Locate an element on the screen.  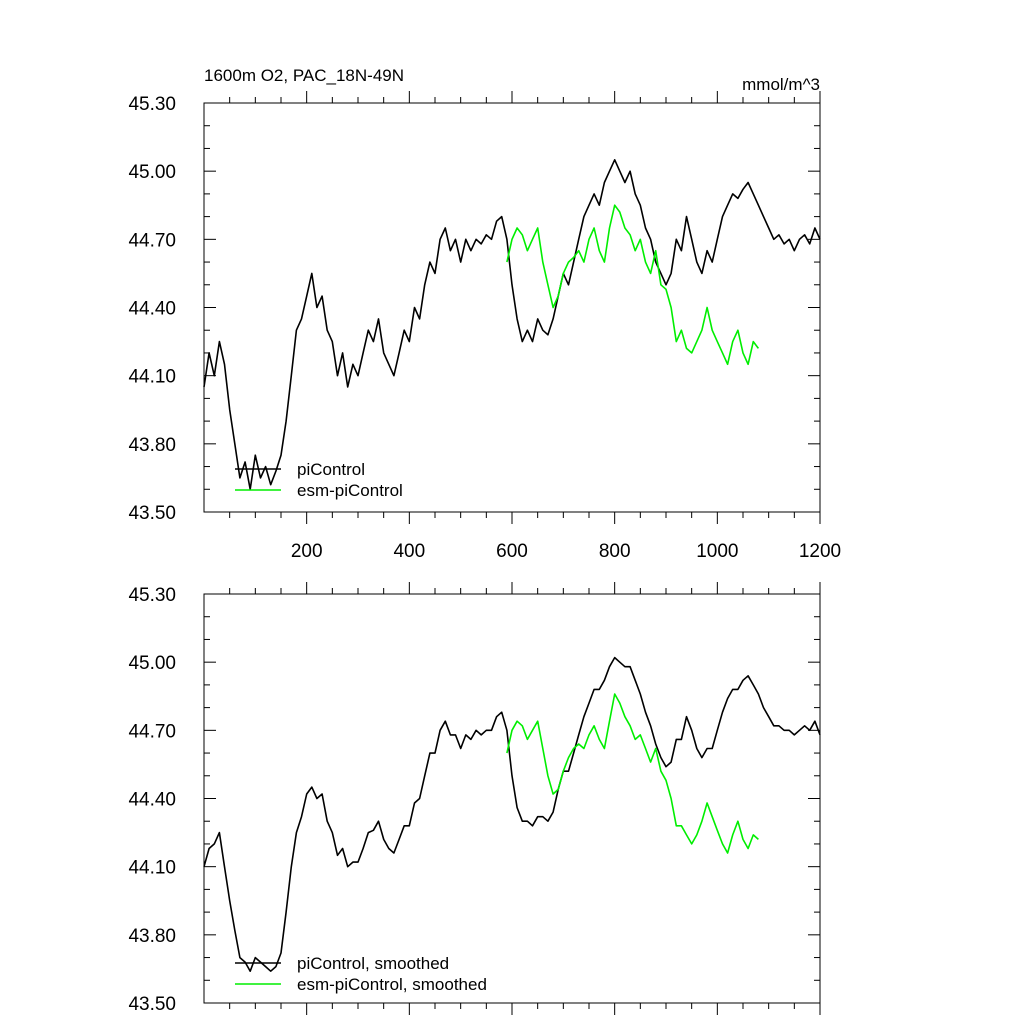
units-label: mmol/m^3 is located at coordinates (781, 84).